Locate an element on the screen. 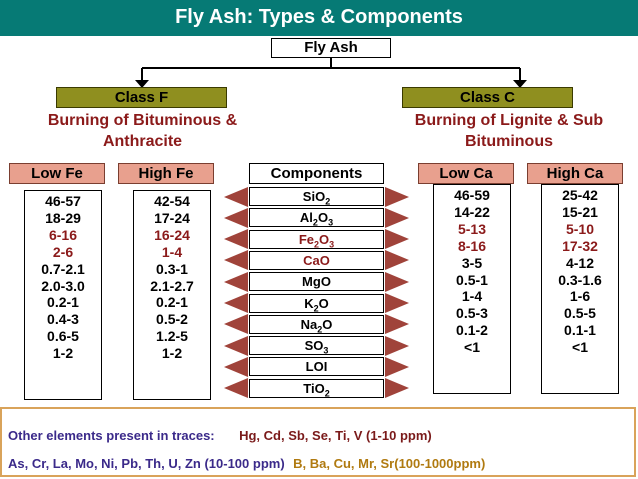 The width and height of the screenshot is (638, 479). low-ca-value: 5-13 is located at coordinates (472, 228).